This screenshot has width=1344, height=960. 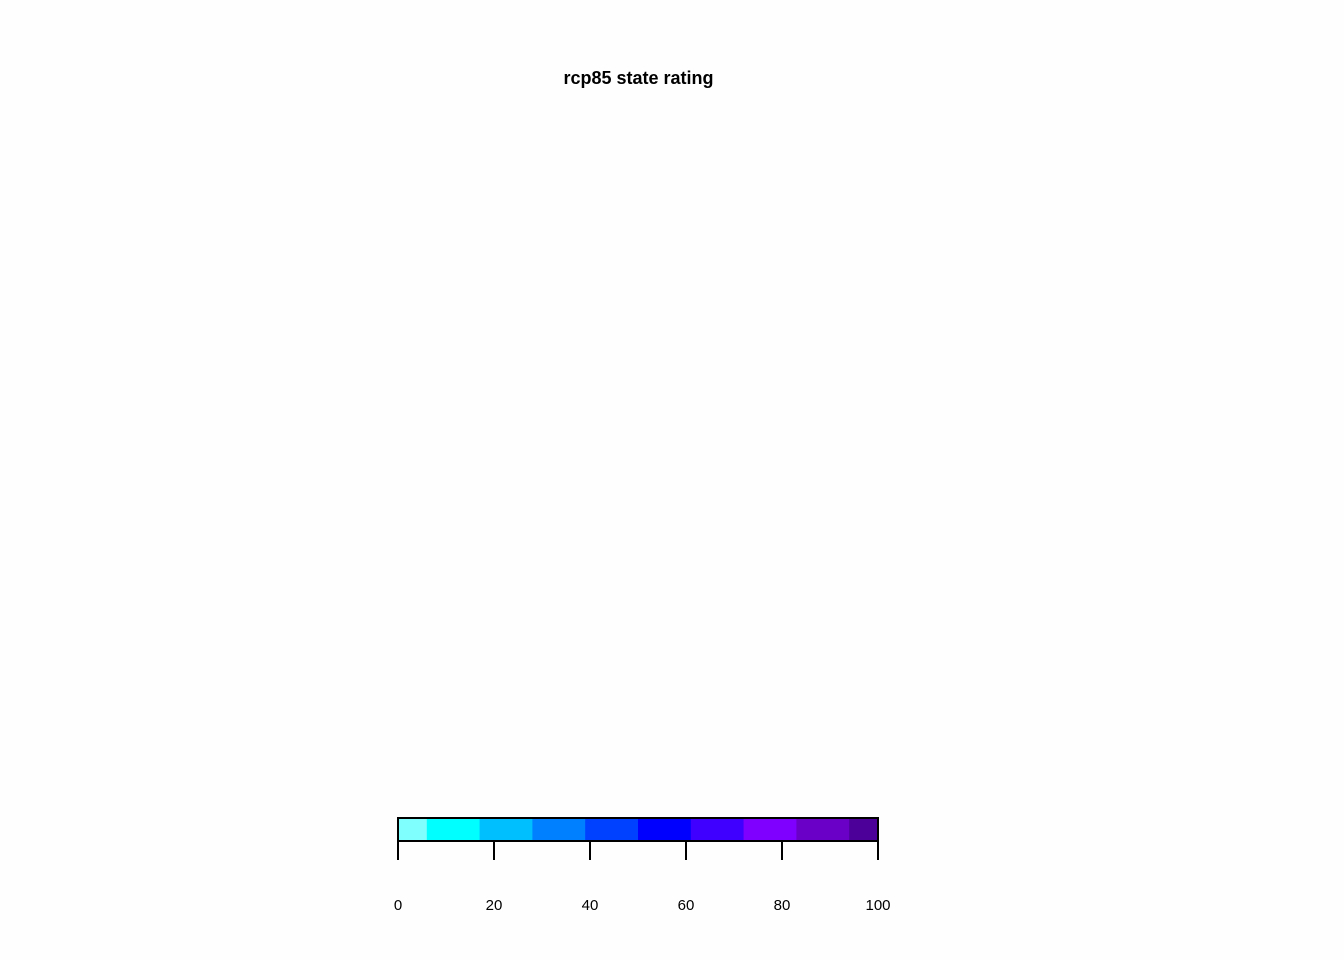 What do you see at coordinates (642, 905) in the screenshot?
I see `legend-tick-labels: 0 20 40 60 80 100` at bounding box center [642, 905].